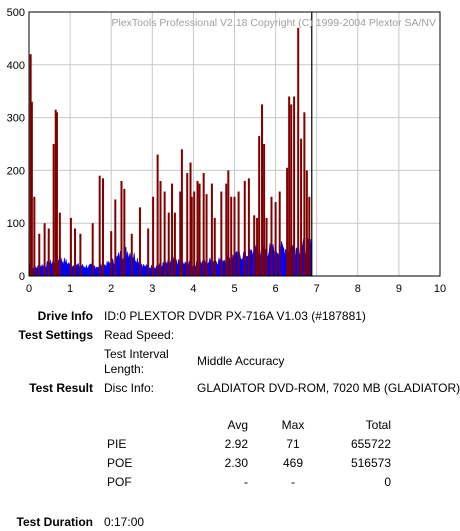 This screenshot has width=460, height=531. What do you see at coordinates (236, 444) in the screenshot?
I see `row-avg-pie: 2.92` at bounding box center [236, 444].